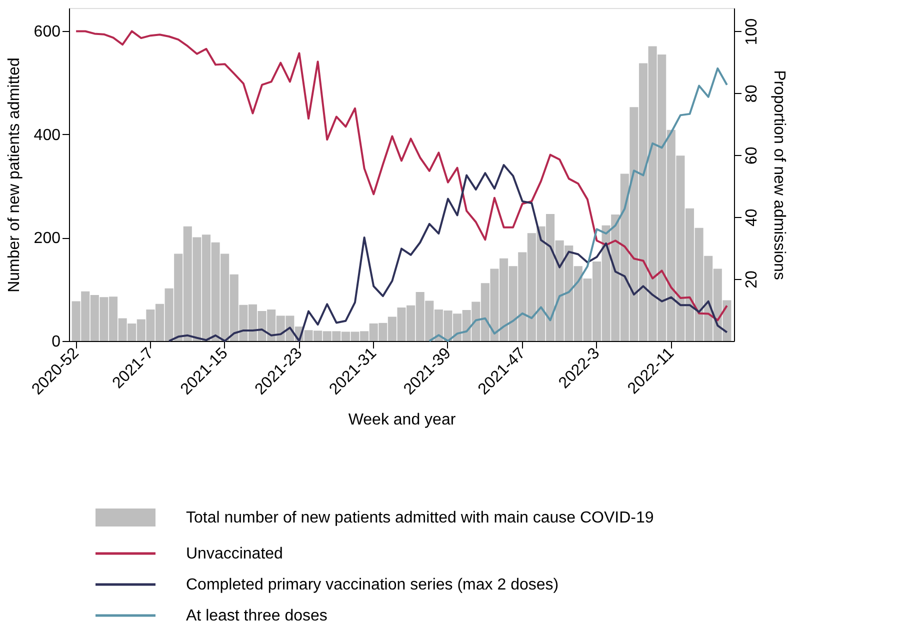 The height and width of the screenshot is (641, 899). I want to click on y-tick-label: 400, so click(47, 135).